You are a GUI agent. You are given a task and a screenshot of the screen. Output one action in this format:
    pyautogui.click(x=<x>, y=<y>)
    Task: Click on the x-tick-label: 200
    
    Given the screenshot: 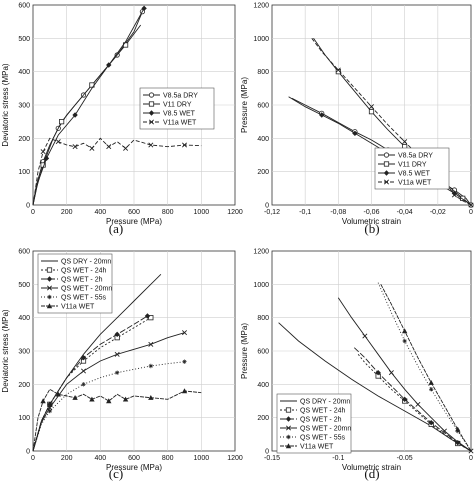 What is the action you would take?
    pyautogui.click(x=67, y=458)
    